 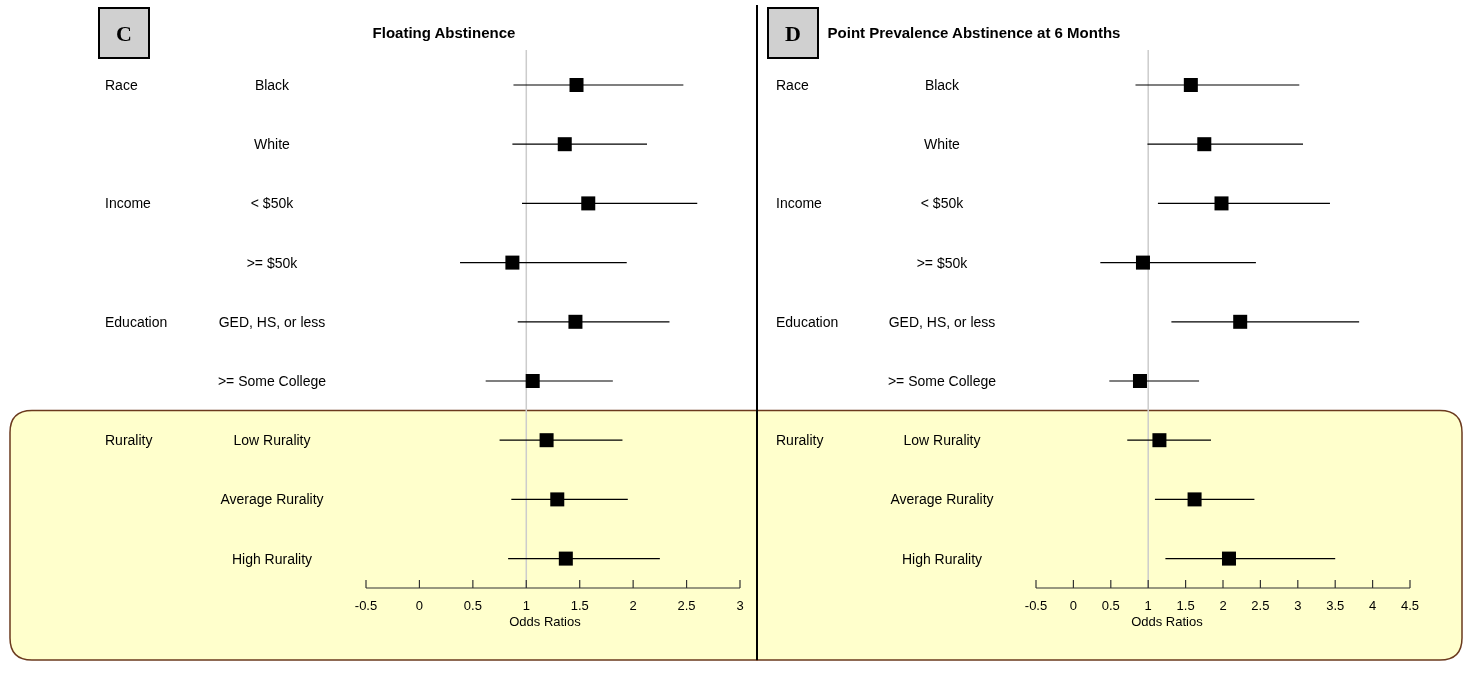 I want to click on chart-title: Floating Abstinence, so click(x=444, y=32).